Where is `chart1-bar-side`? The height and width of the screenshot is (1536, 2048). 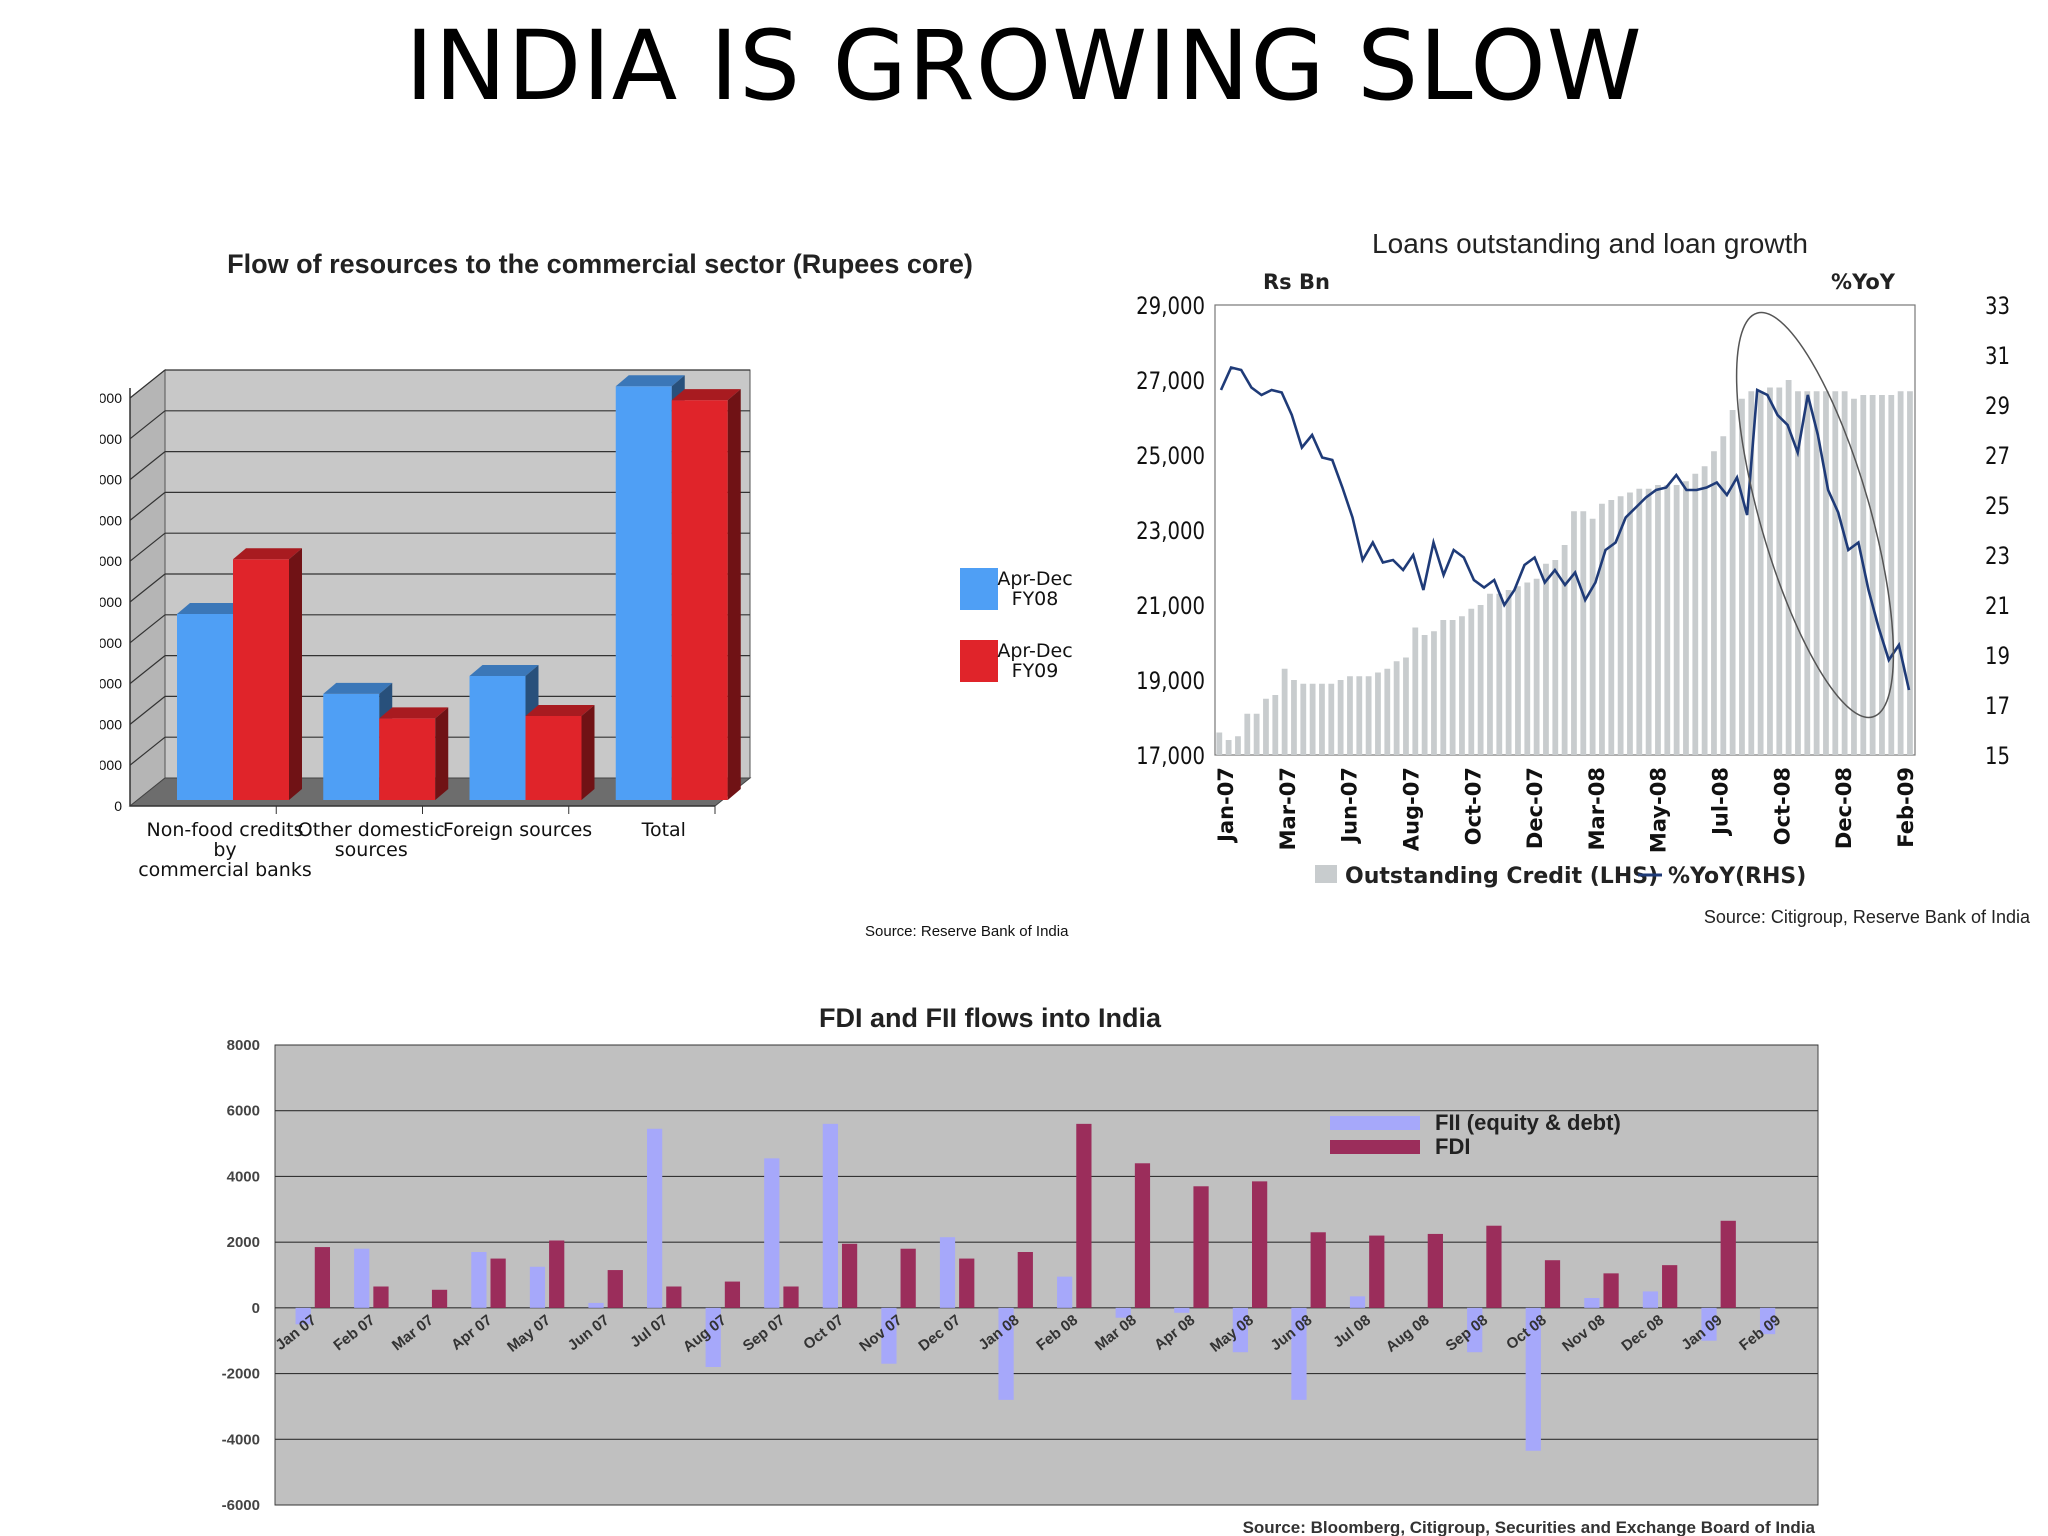 chart1-bar-side is located at coordinates (734, 594).